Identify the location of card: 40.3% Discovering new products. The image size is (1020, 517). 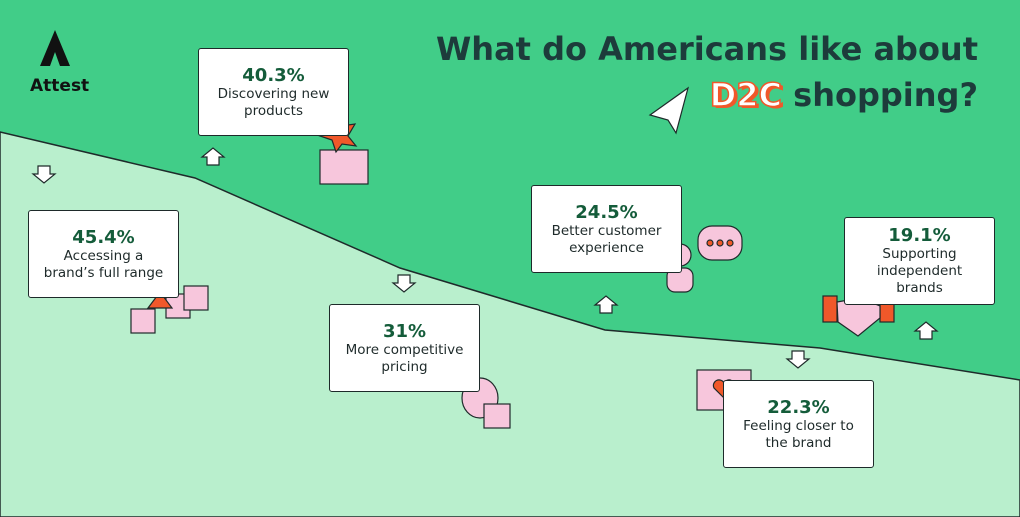
(273, 92).